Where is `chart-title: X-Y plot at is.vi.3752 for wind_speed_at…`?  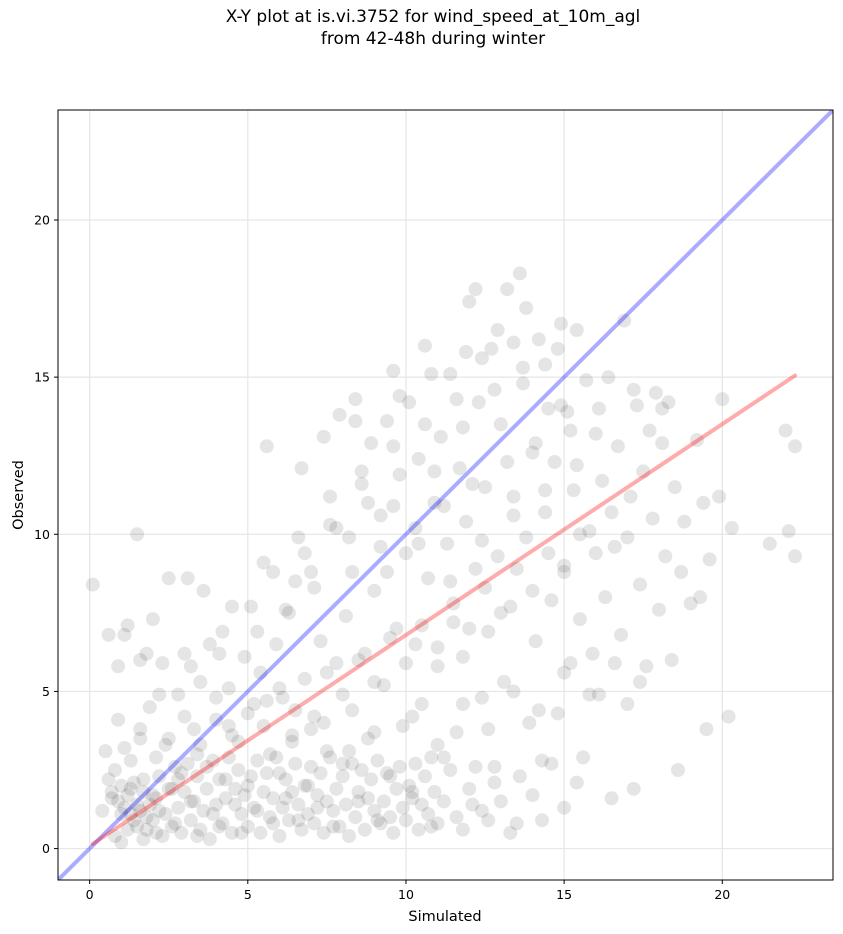 chart-title: X-Y plot at is.vi.3752 for wind_speed_at… is located at coordinates (421, 28).